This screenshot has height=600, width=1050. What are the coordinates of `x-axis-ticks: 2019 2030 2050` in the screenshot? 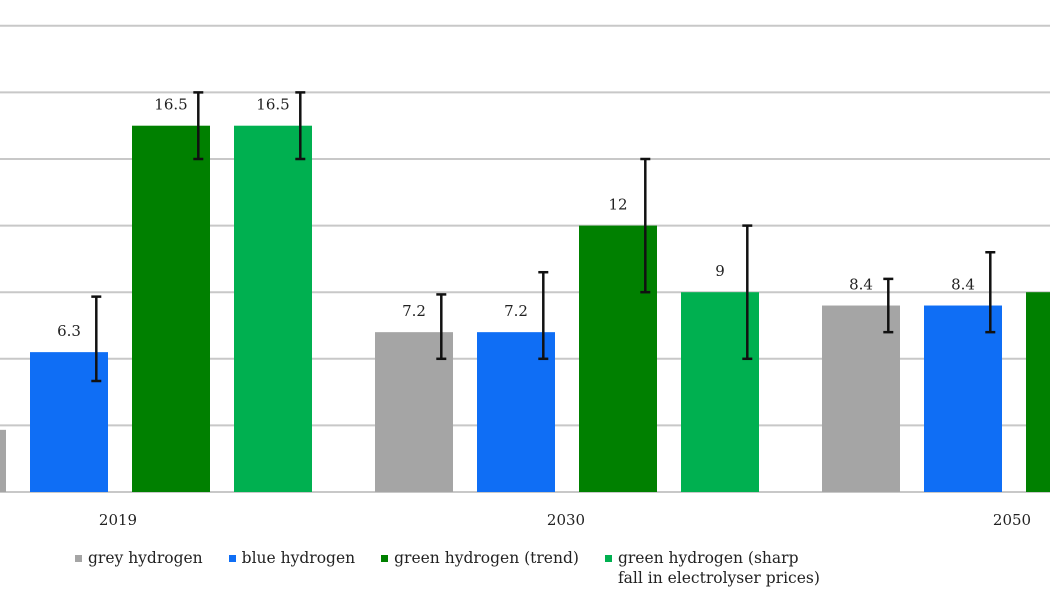 It's located at (565, 520).